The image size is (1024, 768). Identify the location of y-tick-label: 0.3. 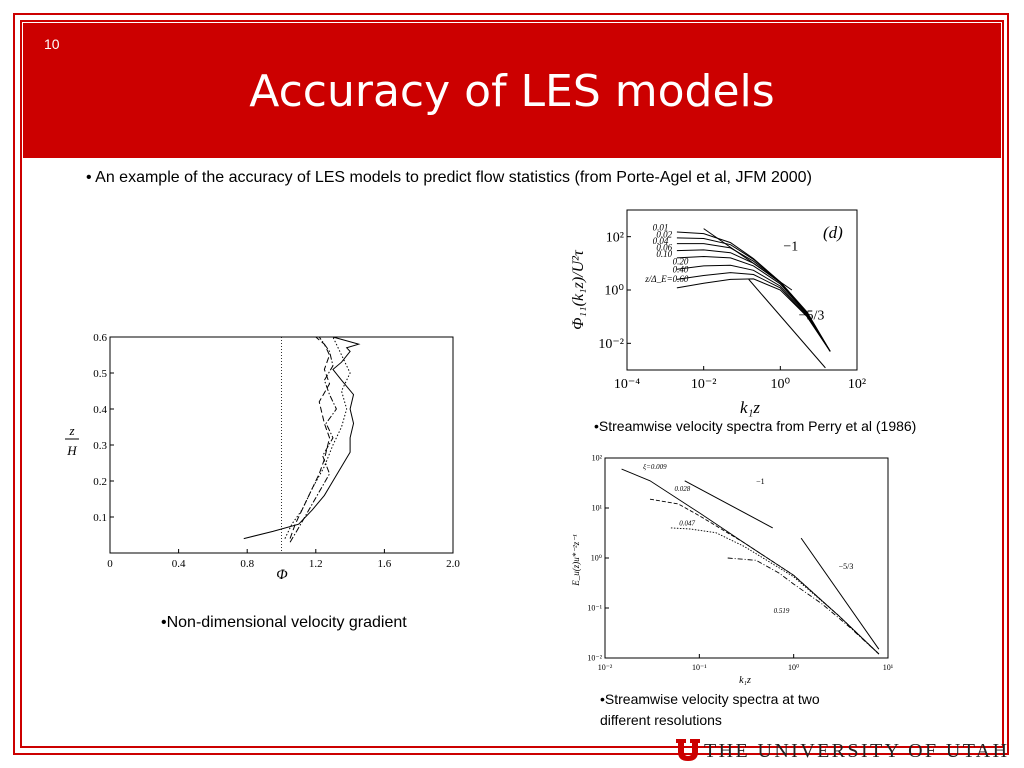
(100, 446).